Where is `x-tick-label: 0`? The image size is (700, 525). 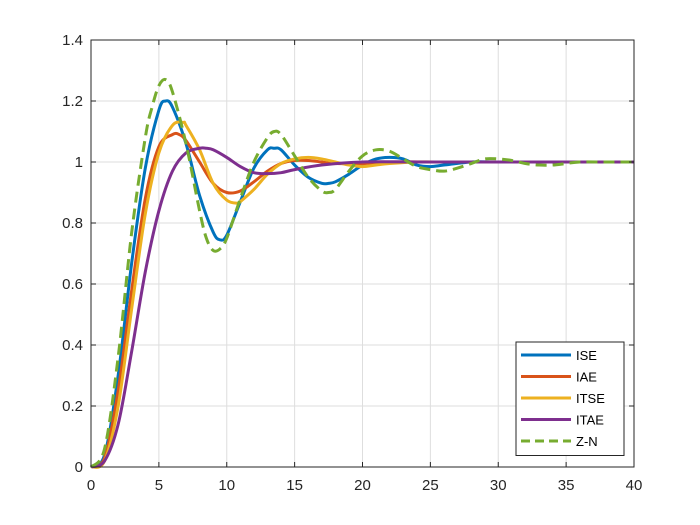
x-tick-label: 0 is located at coordinates (91, 485).